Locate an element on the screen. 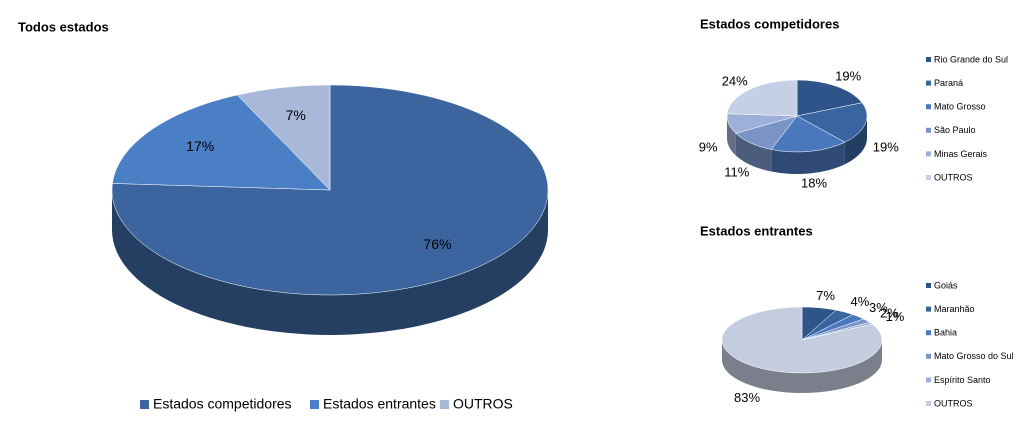  data-label: 17% is located at coordinates (200, 146).